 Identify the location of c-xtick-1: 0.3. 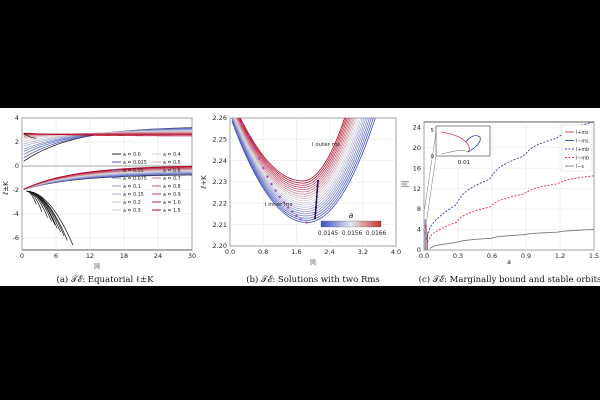
(458, 256).